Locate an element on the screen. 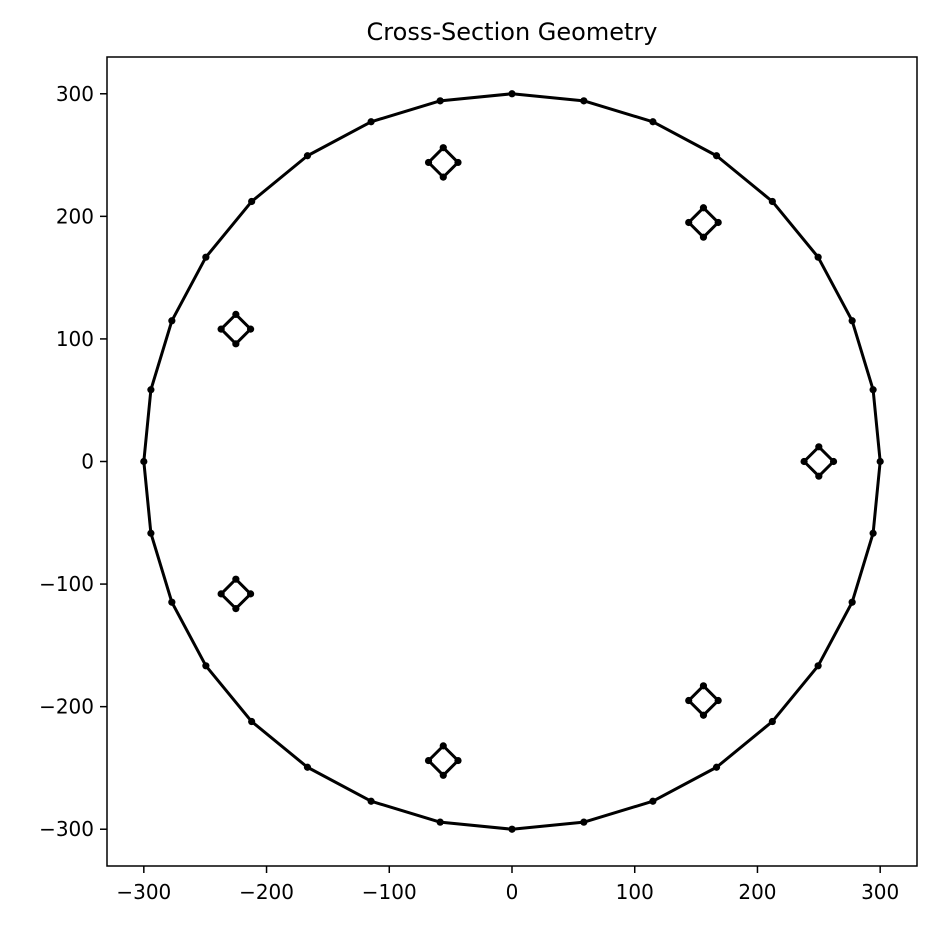 This screenshot has width=938, height=930. y-tick-label: −100 is located at coordinates (66, 584).